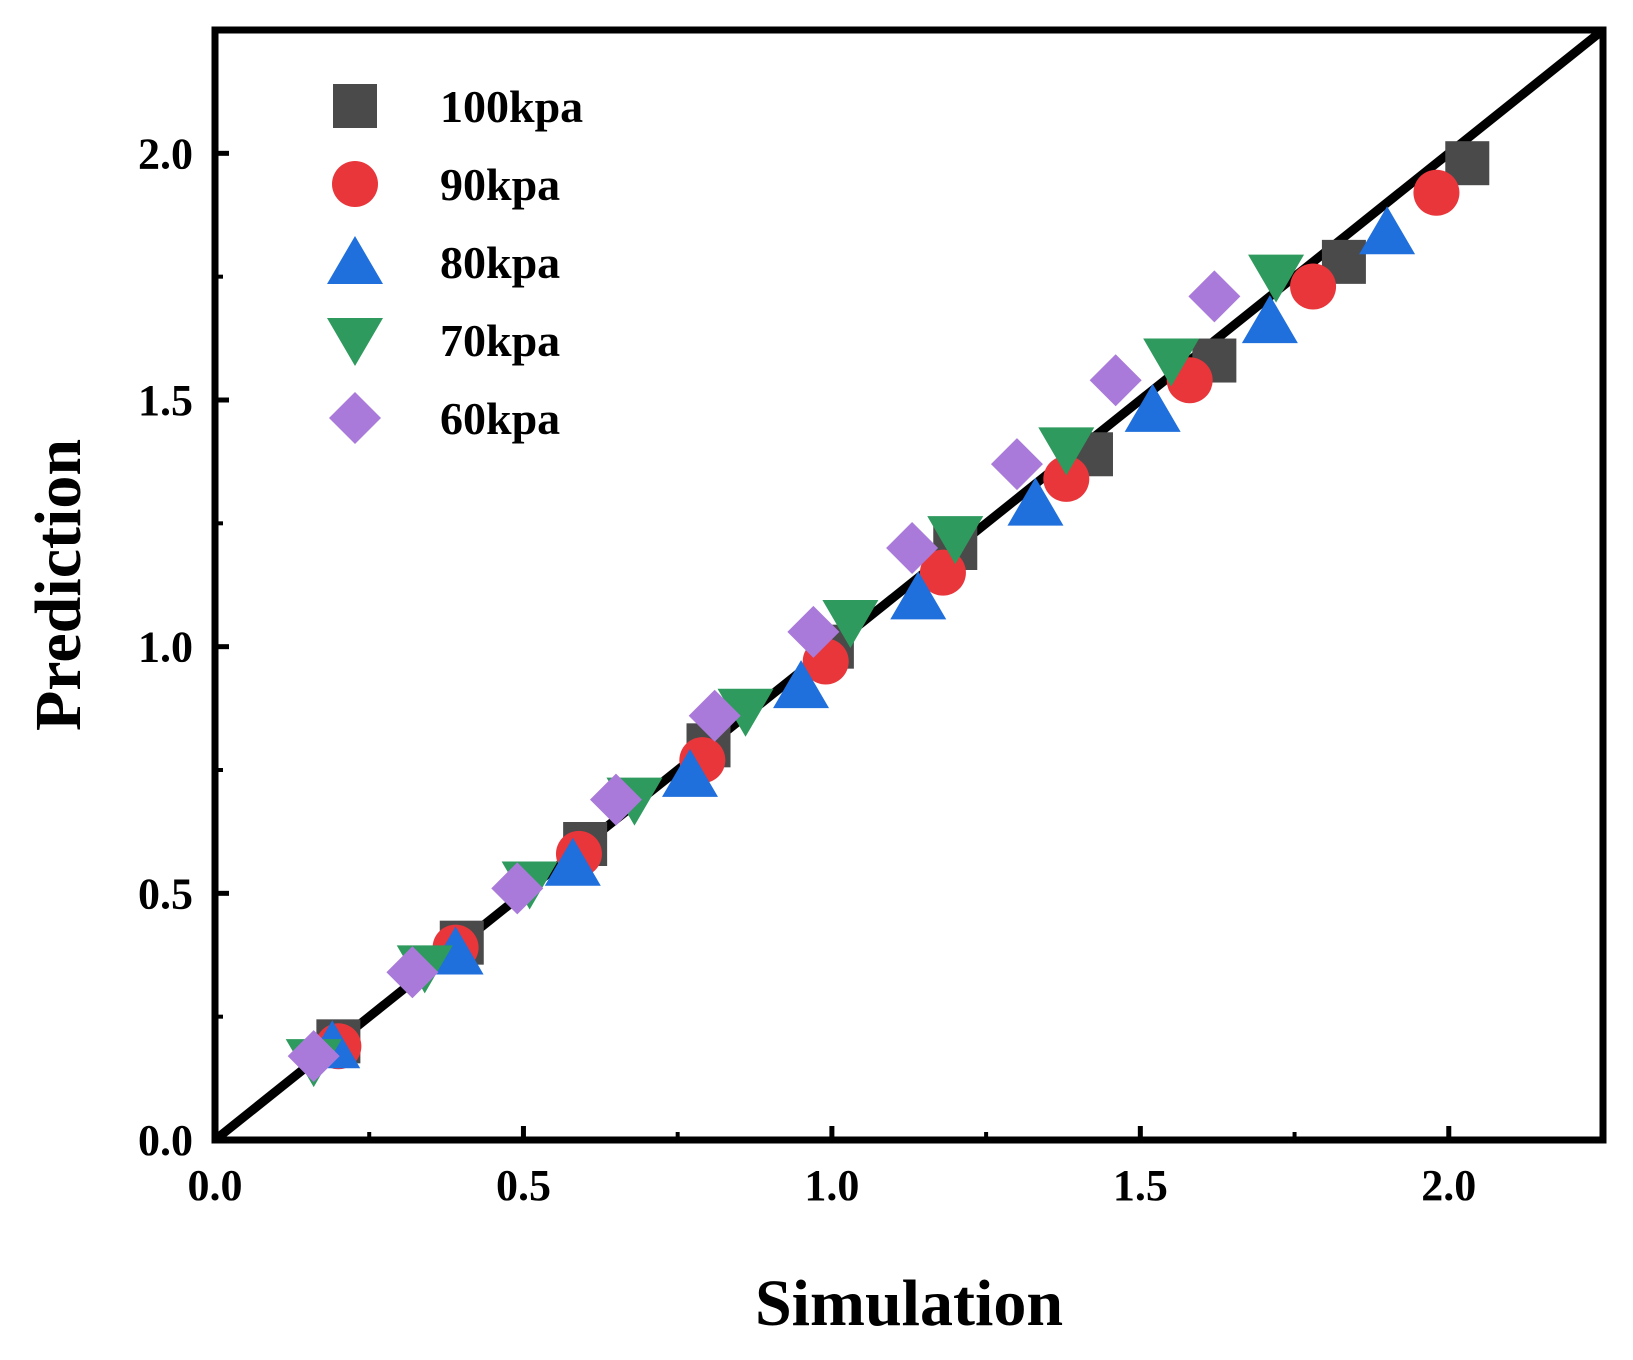 This screenshot has height=1360, width=1633. I want to click on legend-item: 90kpa, so click(446, 184).